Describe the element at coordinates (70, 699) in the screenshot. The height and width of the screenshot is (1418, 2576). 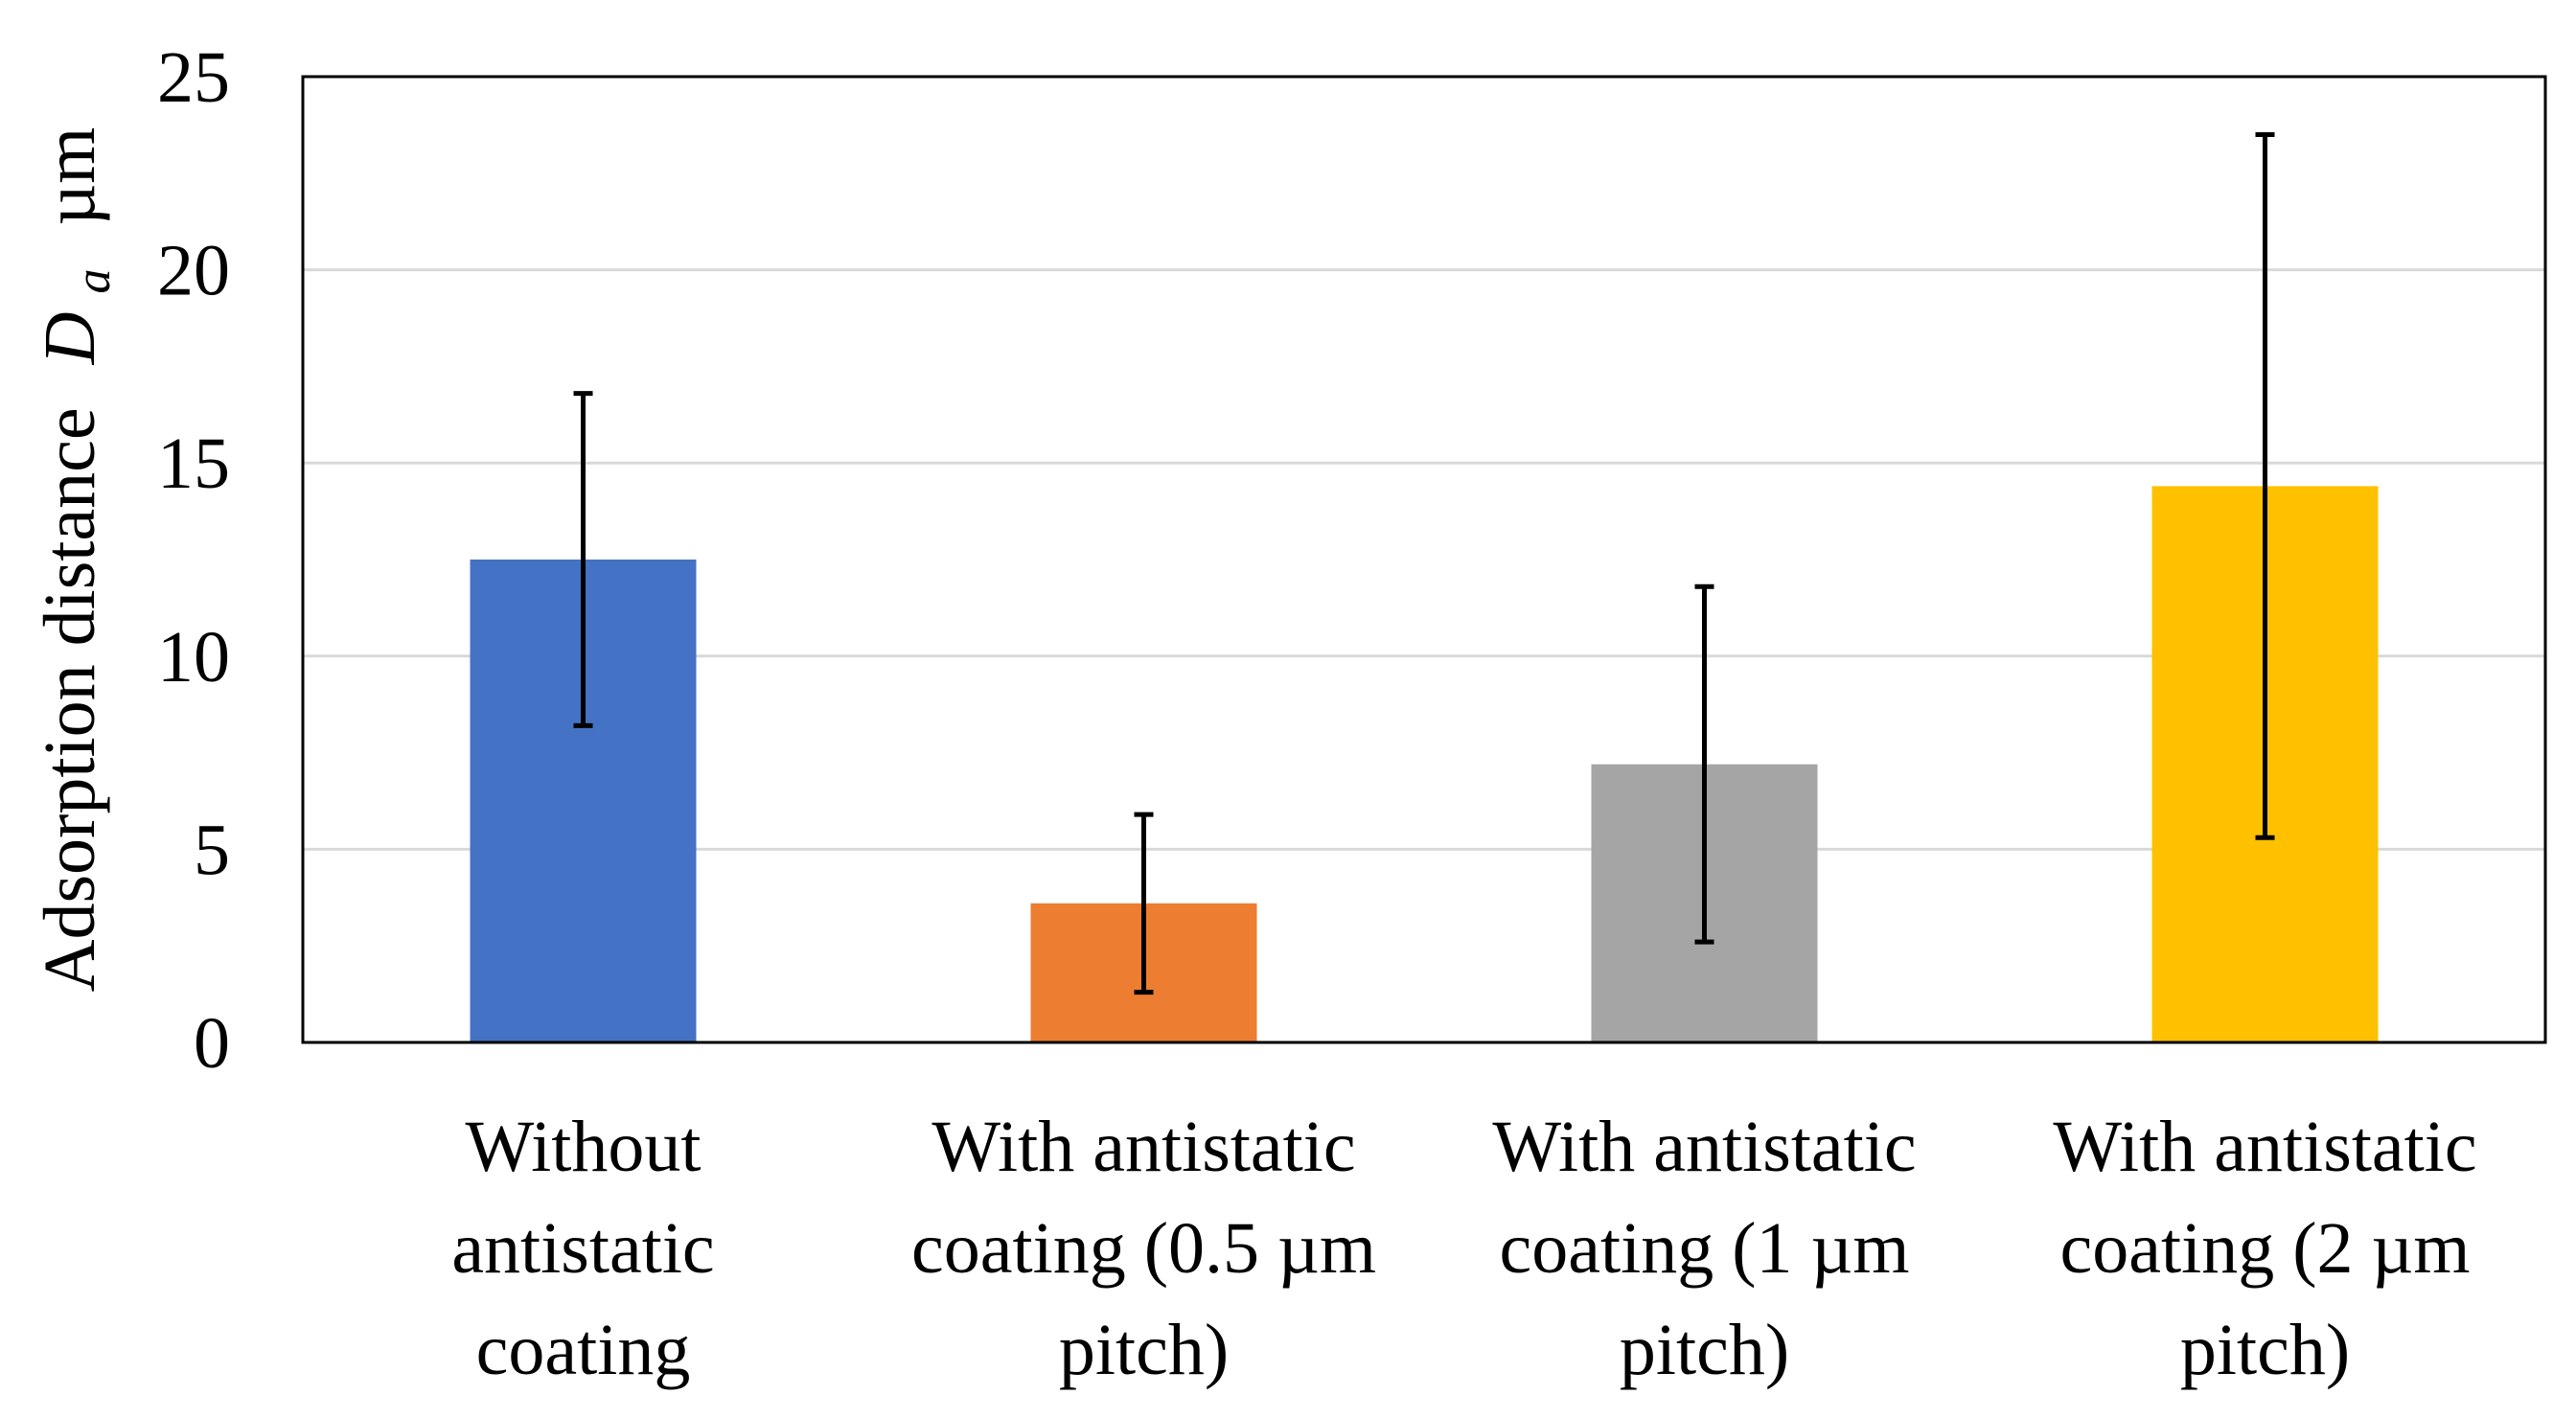
I see `y-axis-label-prefix: Adsorption distance` at that location.